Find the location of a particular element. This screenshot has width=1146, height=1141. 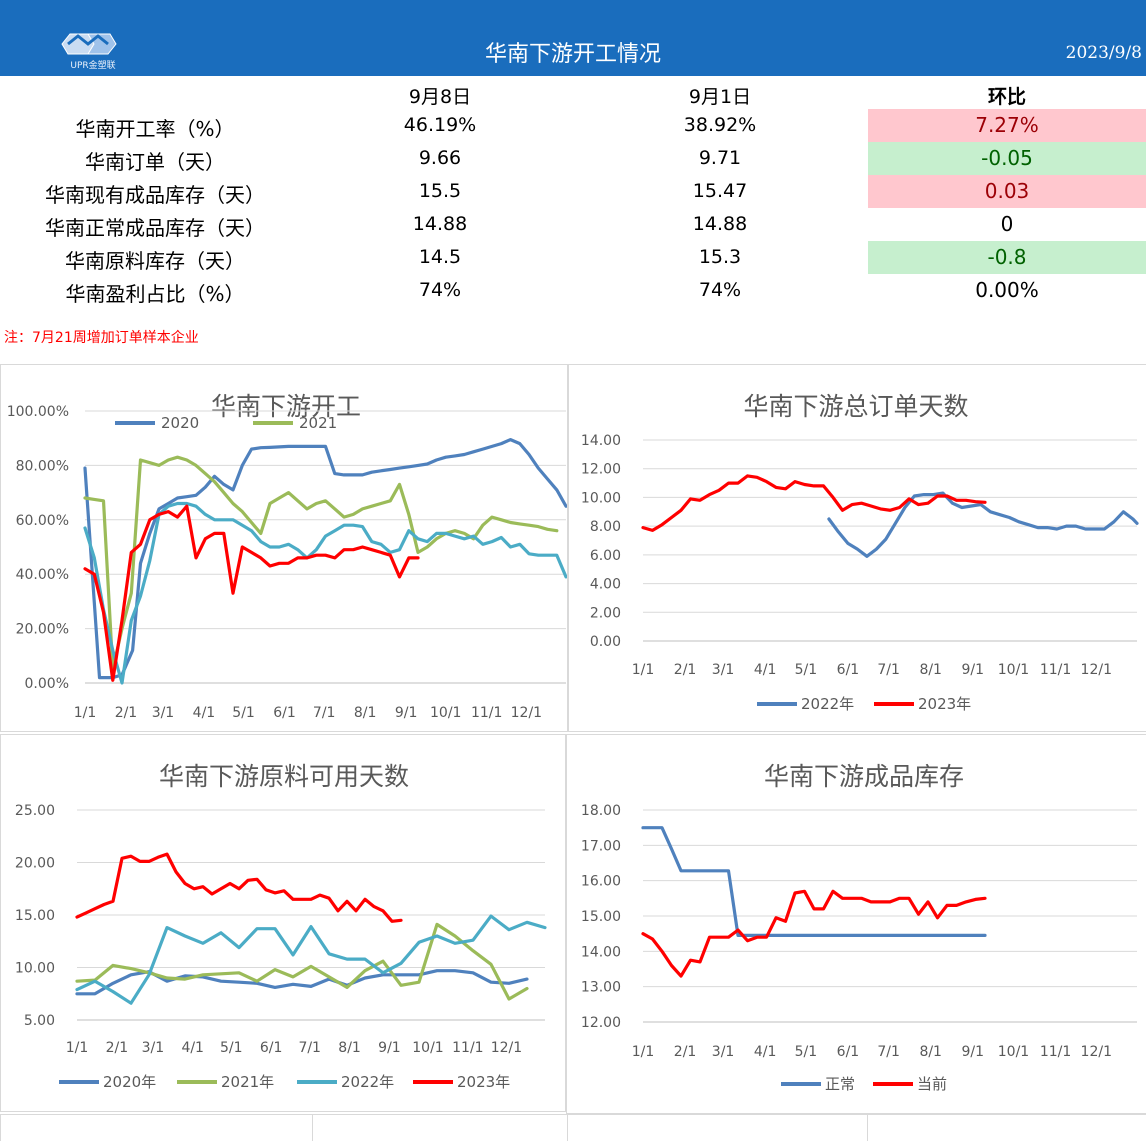

page-title: 华南下游开工情况 is located at coordinates (572, 54).